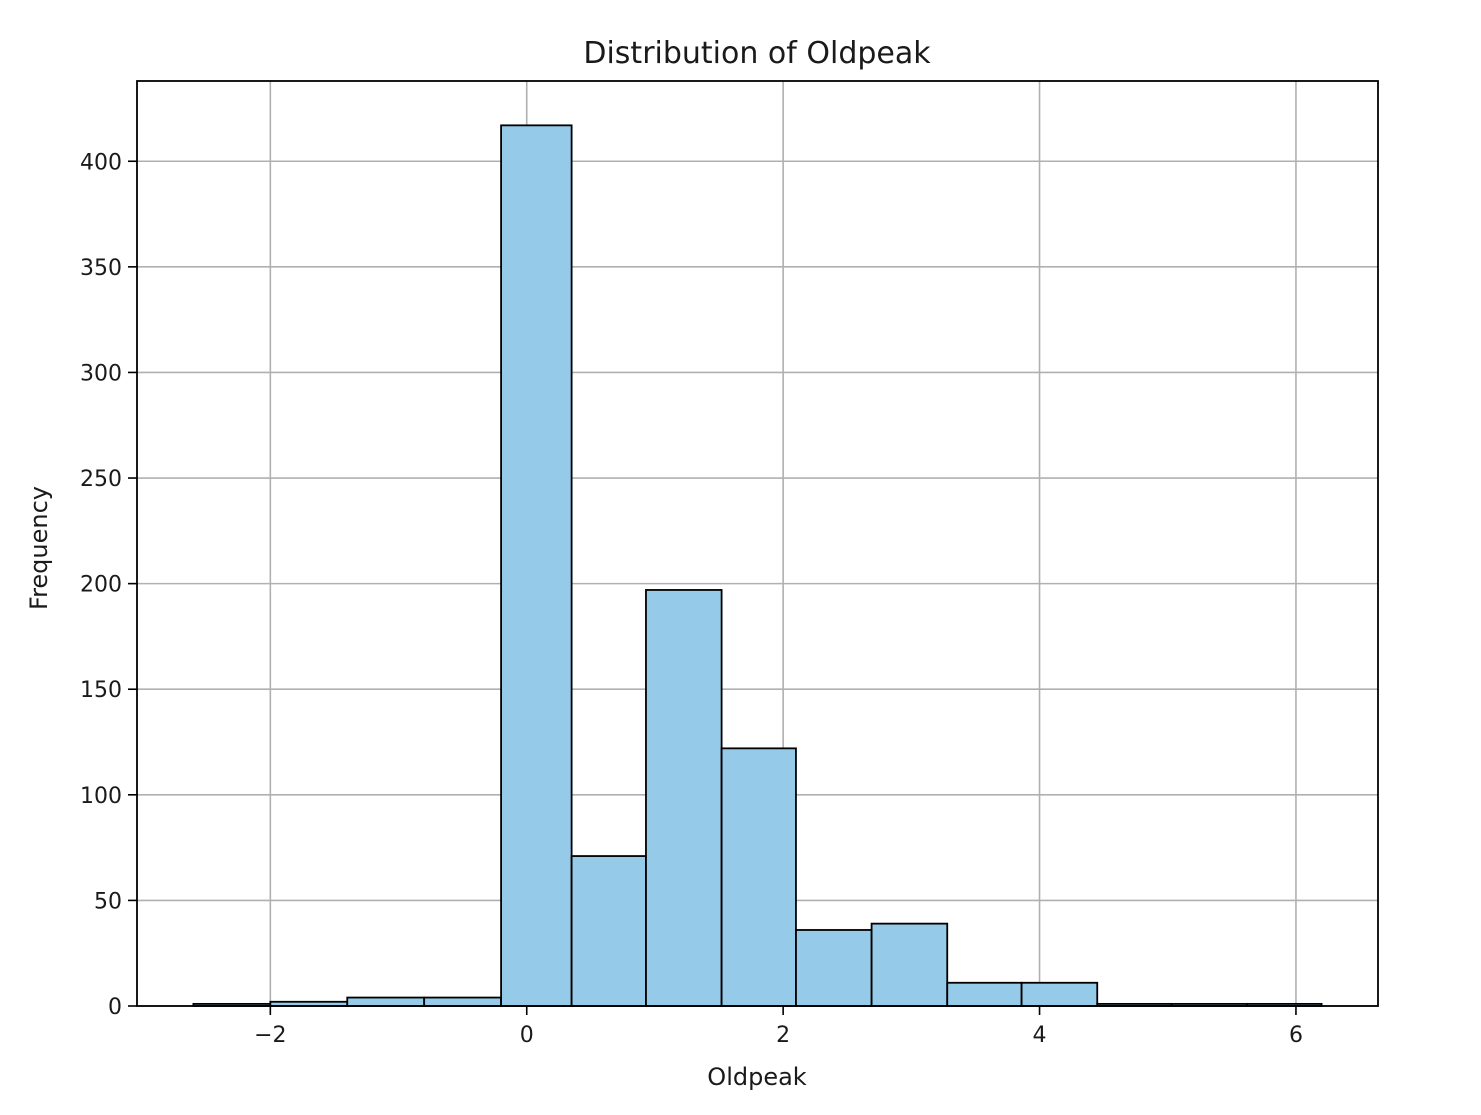 The height and width of the screenshot is (1115, 1481). I want to click on y-tick-label: 50, so click(108, 901).